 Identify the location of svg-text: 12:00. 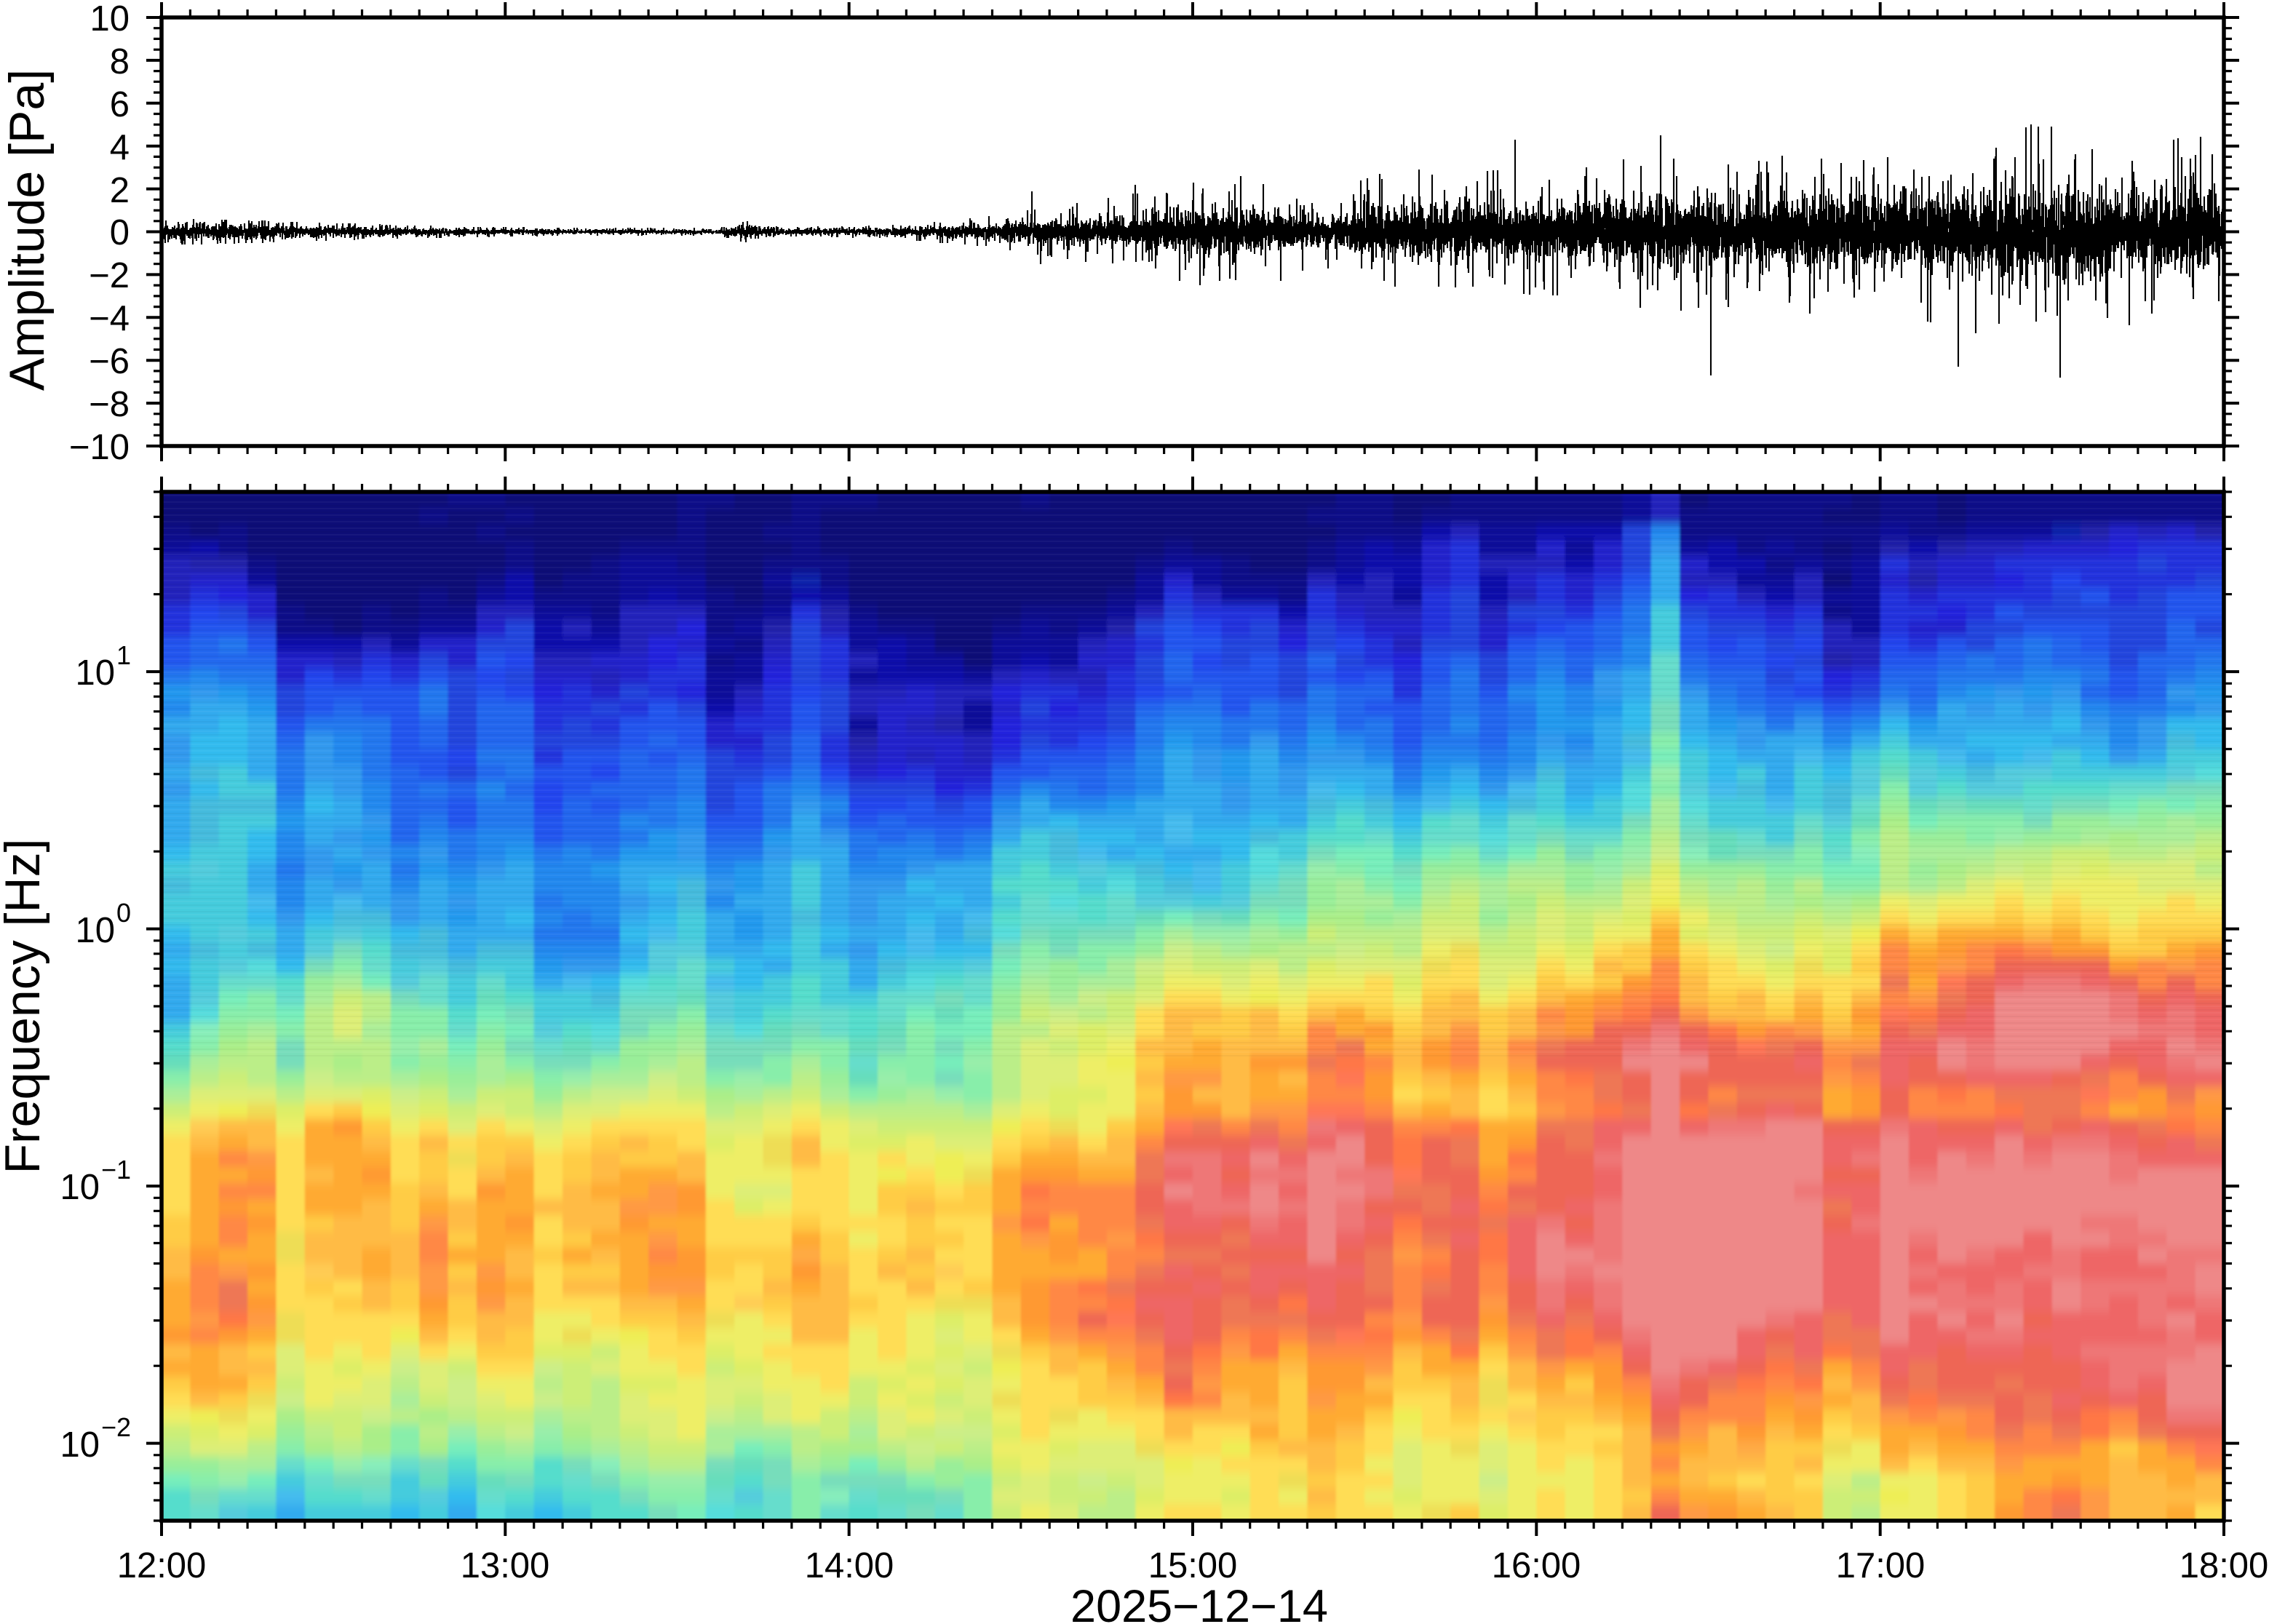
(162, 1565).